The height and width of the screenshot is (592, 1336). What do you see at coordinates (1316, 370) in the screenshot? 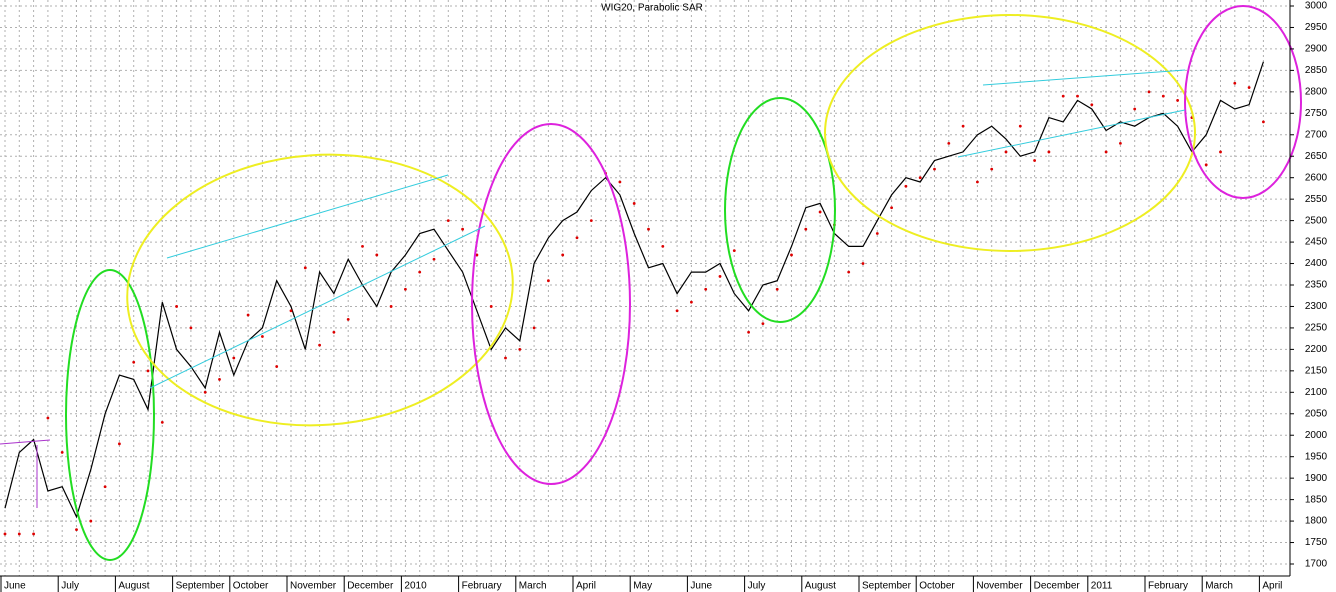
I see `y-tick-label: 2150` at bounding box center [1316, 370].